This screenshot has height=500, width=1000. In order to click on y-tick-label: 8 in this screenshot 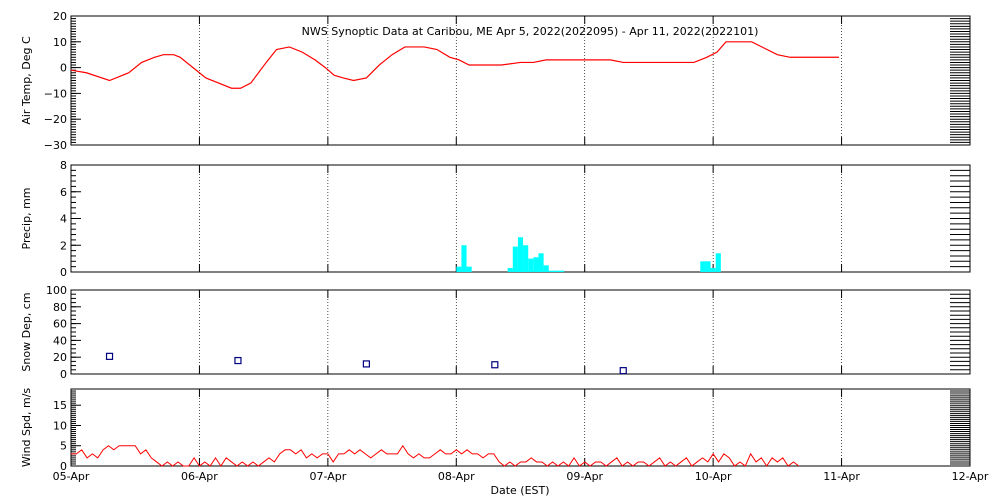, I will do `click(63, 165)`.